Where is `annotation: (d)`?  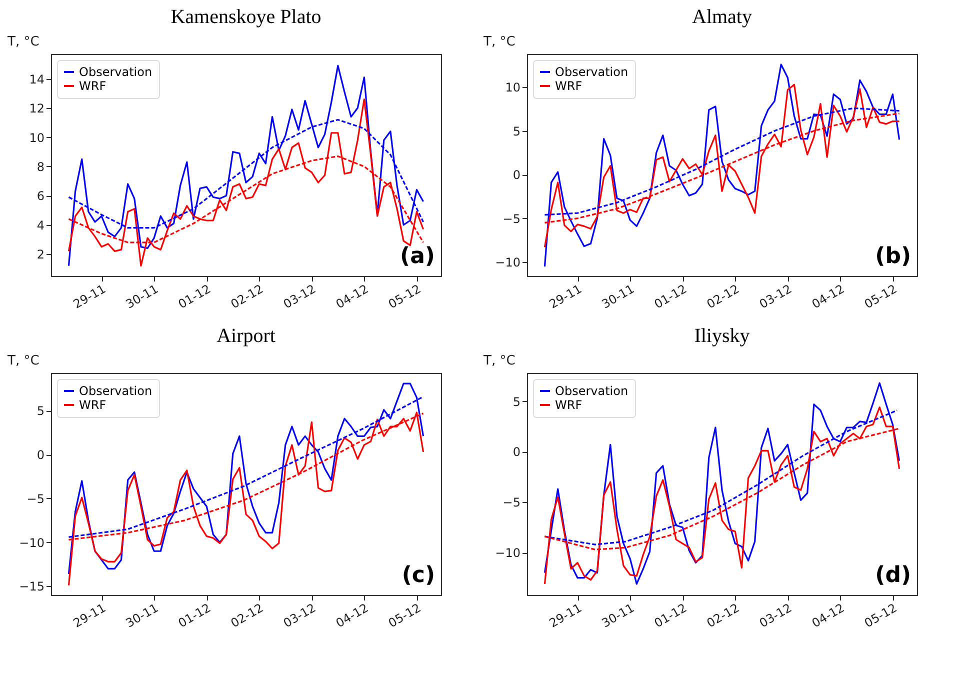 annotation: (d) is located at coordinates (893, 575).